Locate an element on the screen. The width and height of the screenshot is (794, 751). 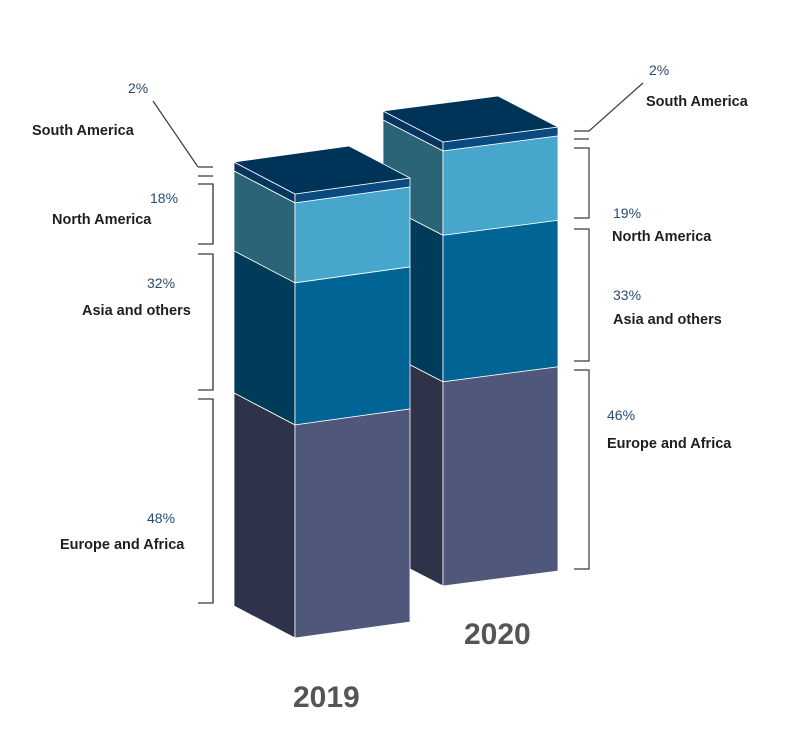
label-name-2019-asia: Asia and others is located at coordinates (136, 311).